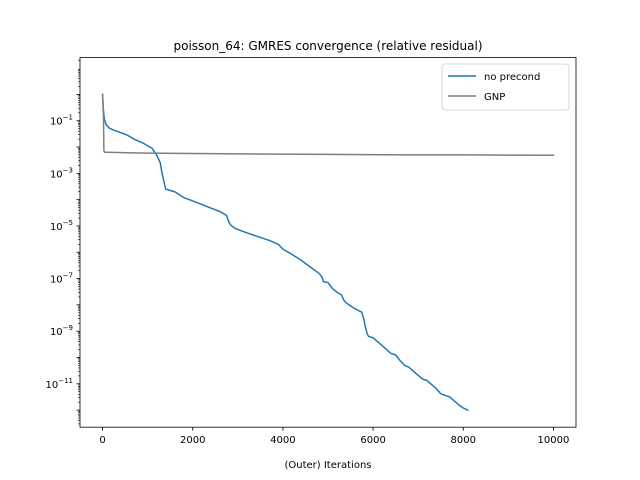 This screenshot has width=640, height=480. I want to click on legend-label-gnp: GNP, so click(494, 97).